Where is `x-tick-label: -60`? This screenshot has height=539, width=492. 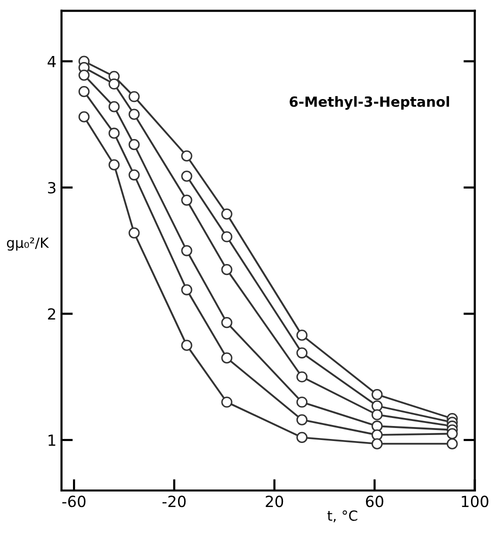
x-tick-label: -60 is located at coordinates (74, 502).